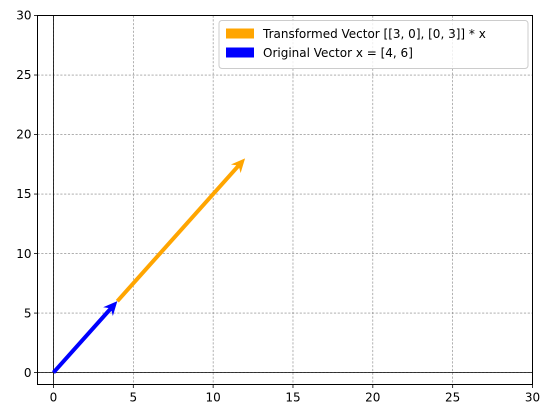 Image resolution: width=552 pixels, height=418 pixels. What do you see at coordinates (532, 398) in the screenshot?
I see `x-tick-label: 30` at bounding box center [532, 398].